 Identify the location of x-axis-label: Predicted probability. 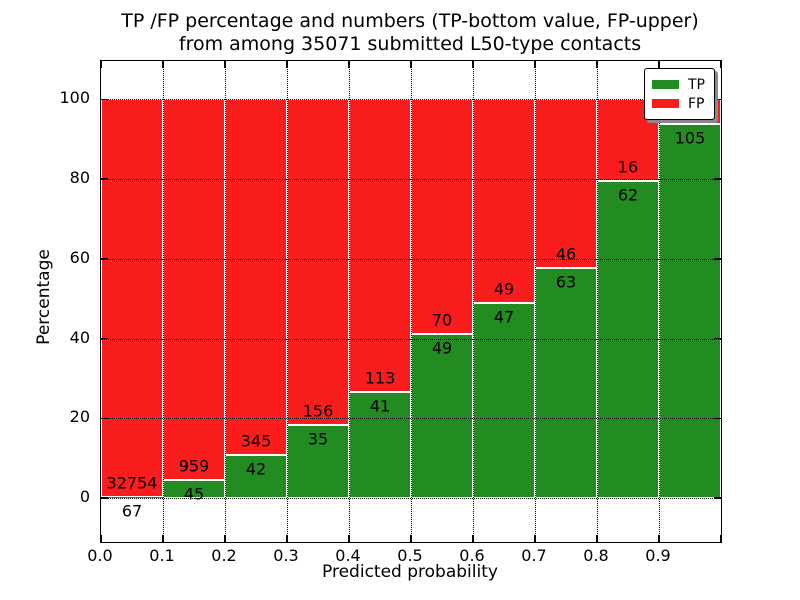
(410, 572).